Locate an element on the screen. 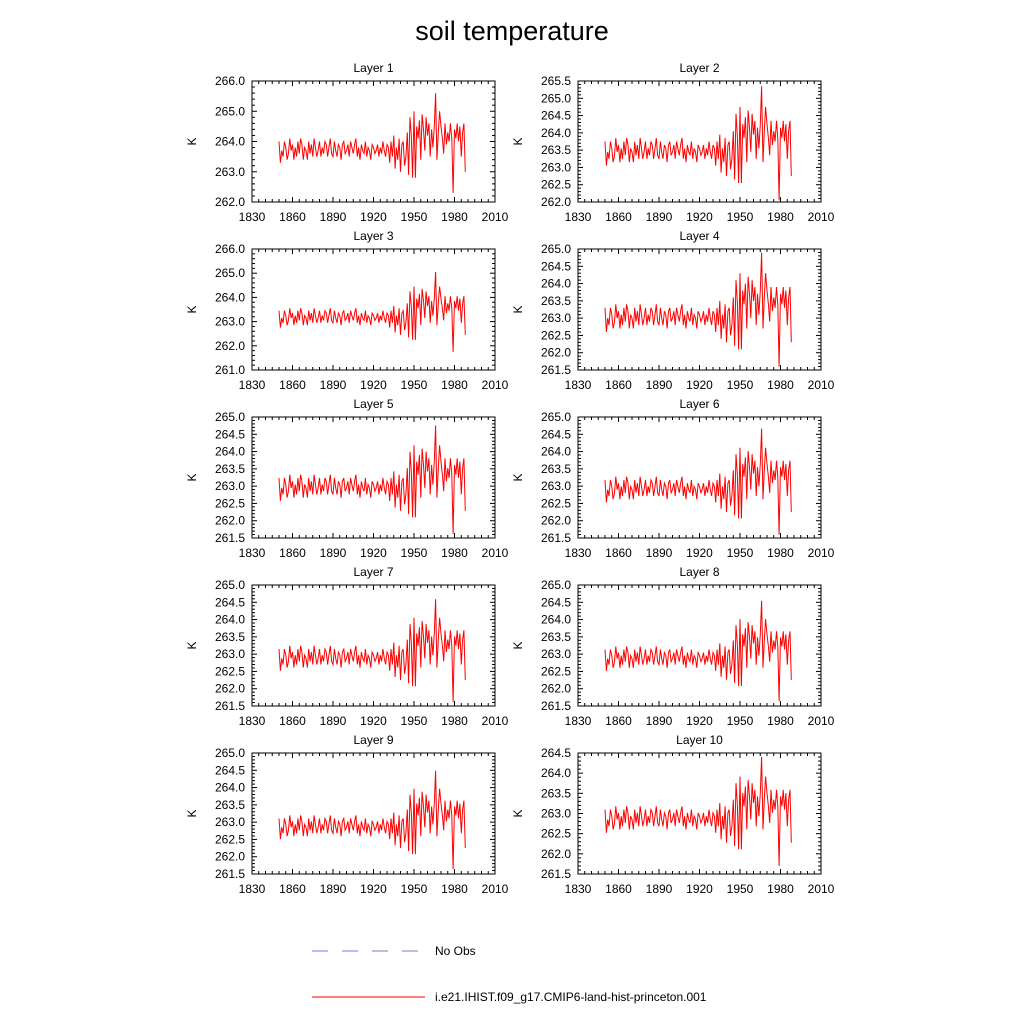 The width and height of the screenshot is (1024, 1024). panel-title: Layer 8 is located at coordinates (699, 572).